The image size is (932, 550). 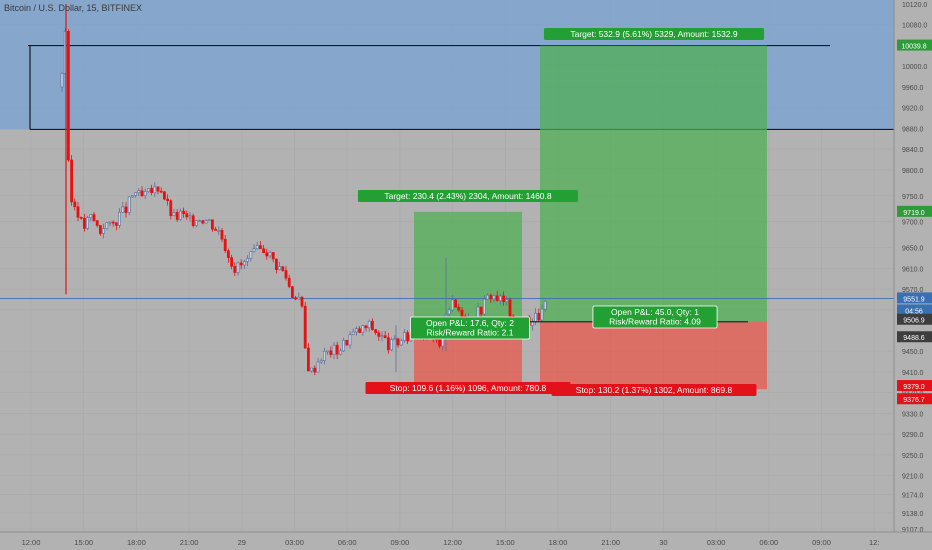 I want to click on price-axis-label: 9506.9, so click(x=914, y=319).